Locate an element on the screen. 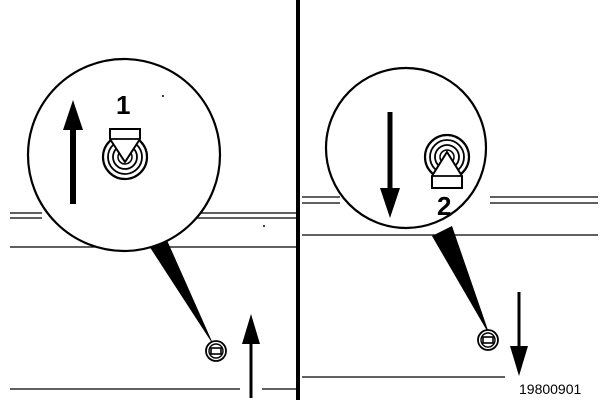  figure-reference-code: 19800901 is located at coordinates (550, 389).